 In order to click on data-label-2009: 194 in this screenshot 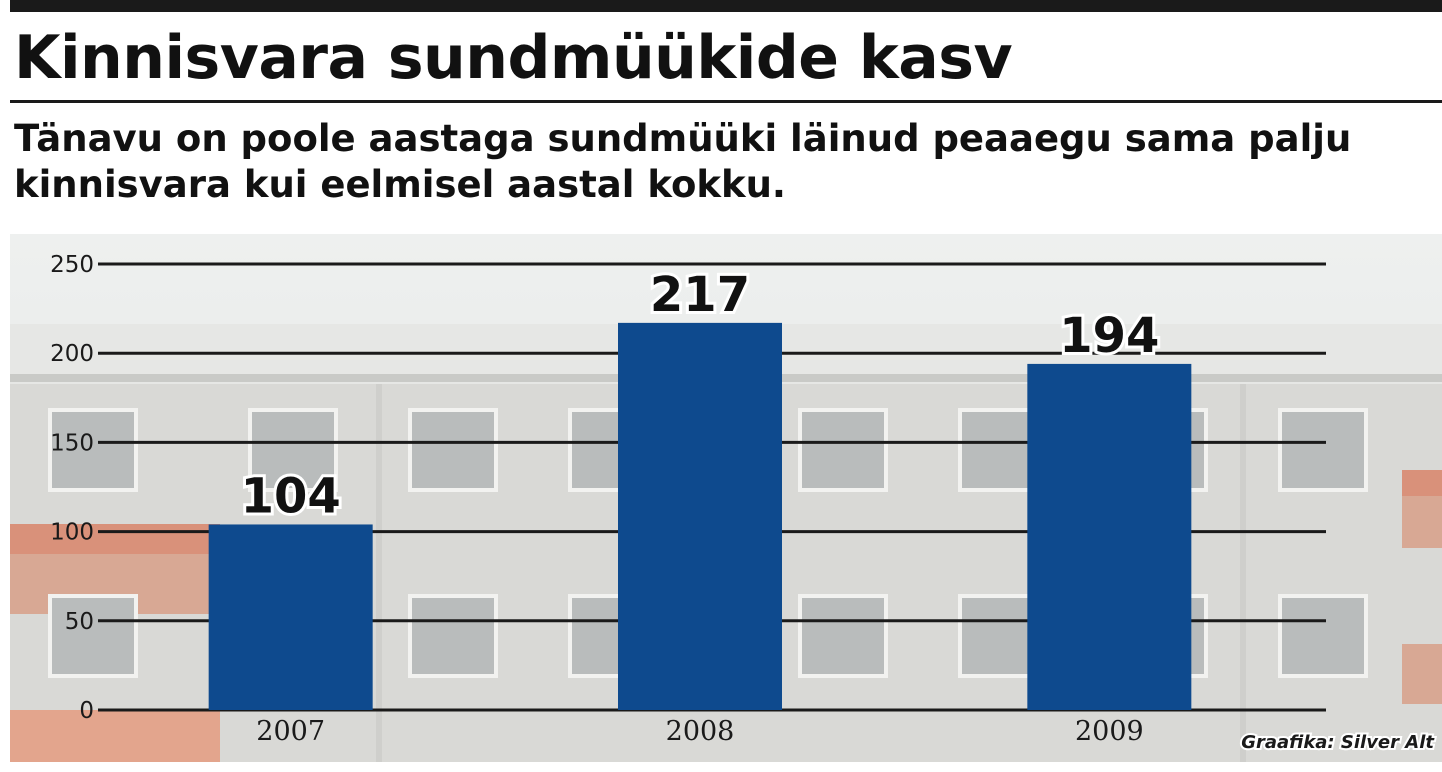, I will do `click(1109, 336)`.